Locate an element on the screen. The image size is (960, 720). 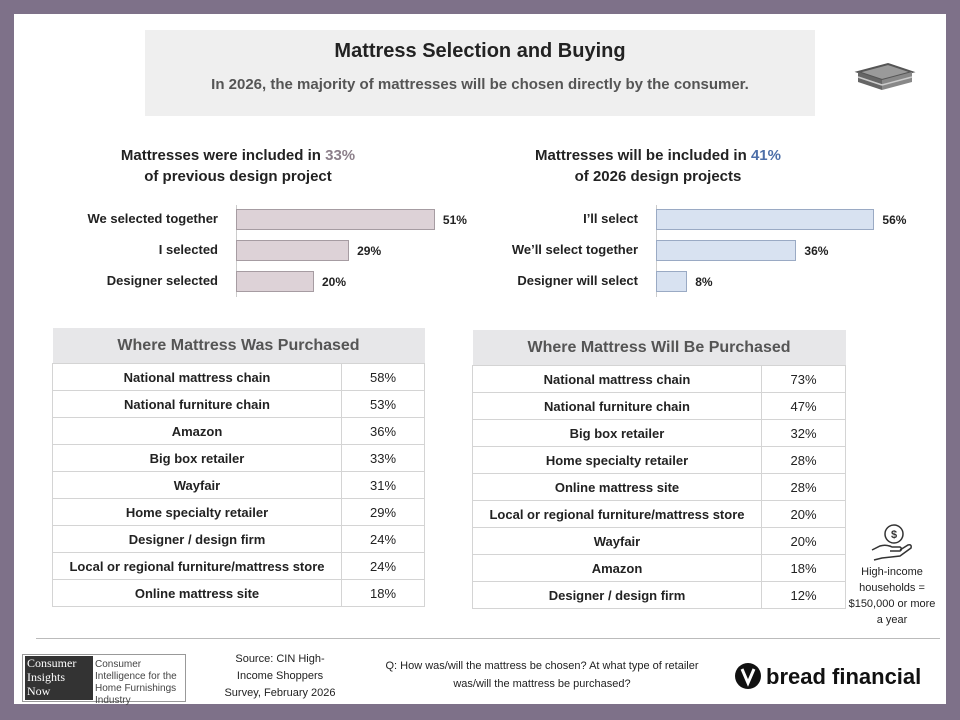
table-title: Where Mattress Was Purchased is located at coordinates (238, 346).